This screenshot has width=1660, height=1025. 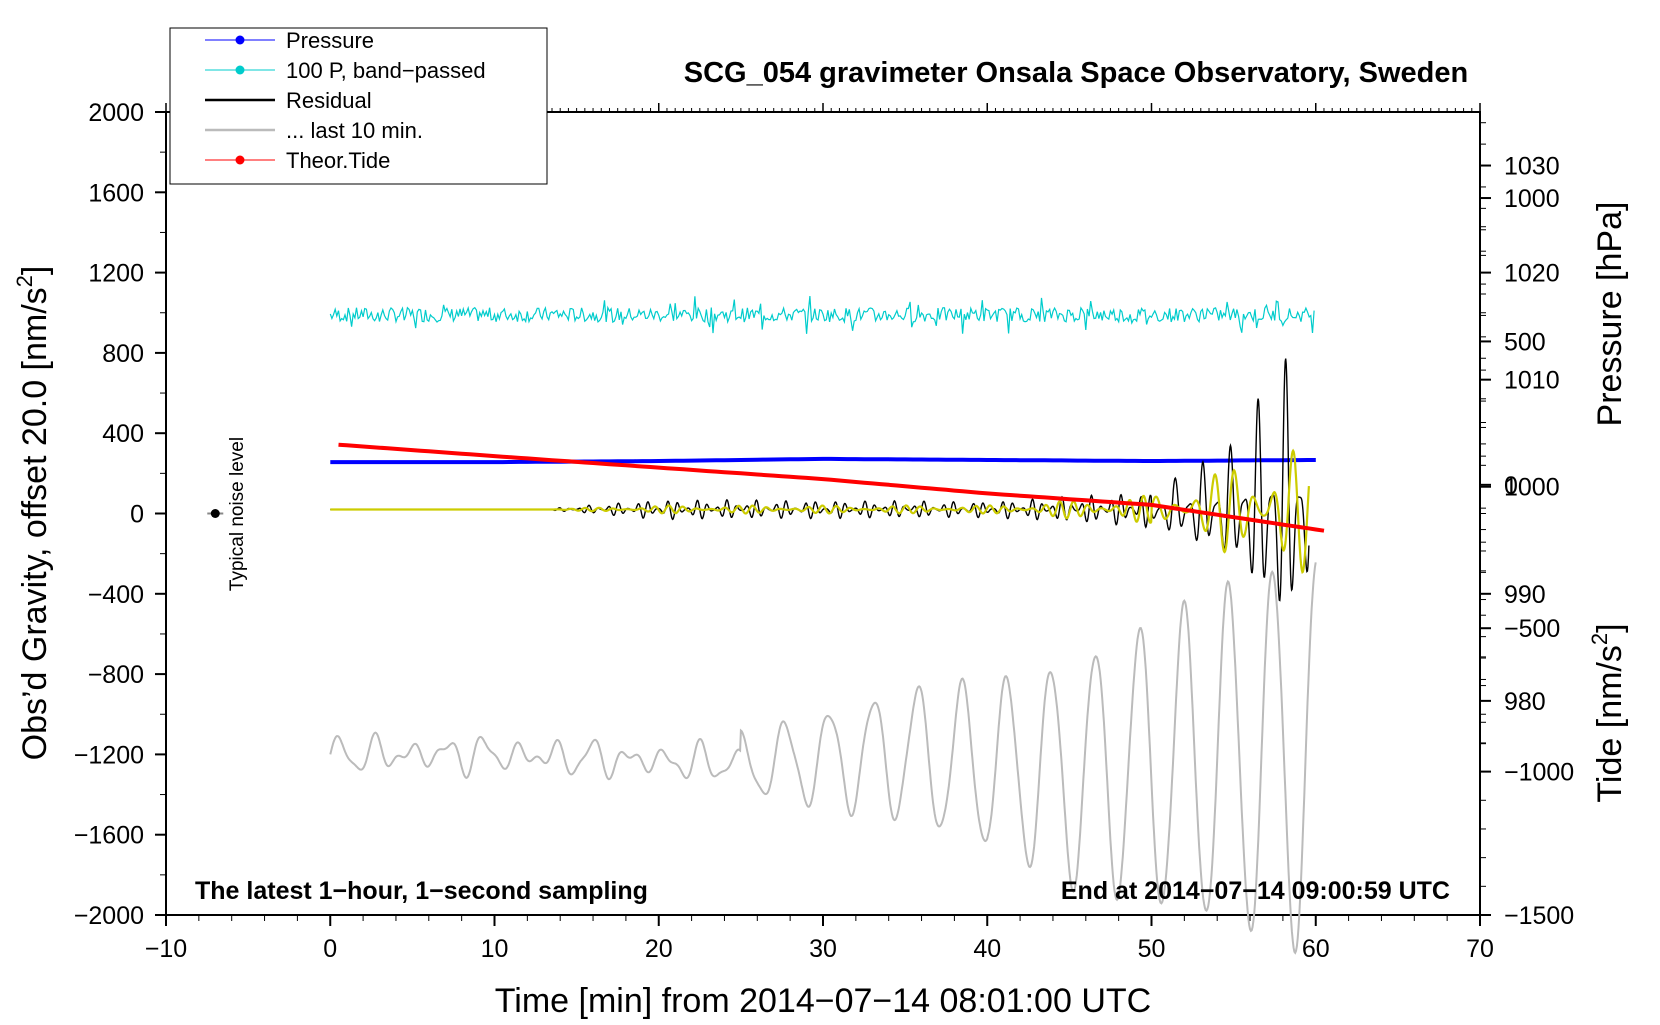 I want to click on tide-tick-label: −500, so click(x=1532, y=629).